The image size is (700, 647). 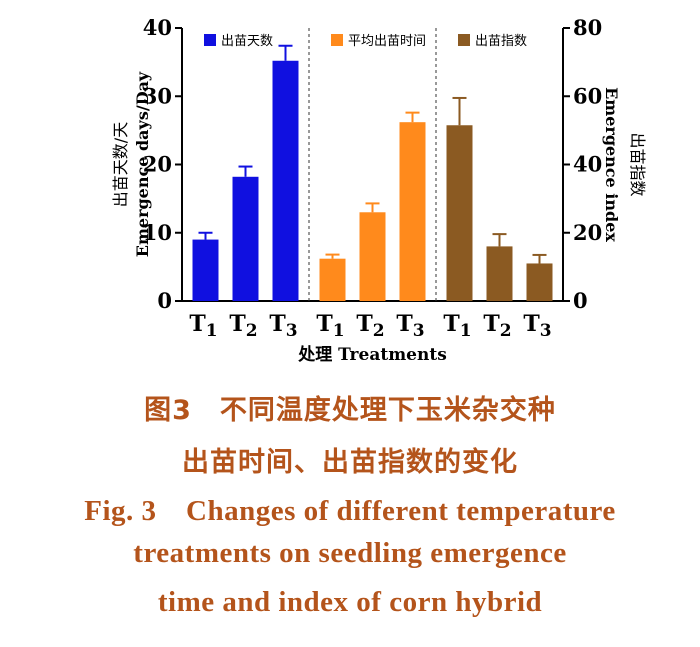 I want to click on caption-en-line3: time and index of corn hybrid, so click(x=350, y=602).